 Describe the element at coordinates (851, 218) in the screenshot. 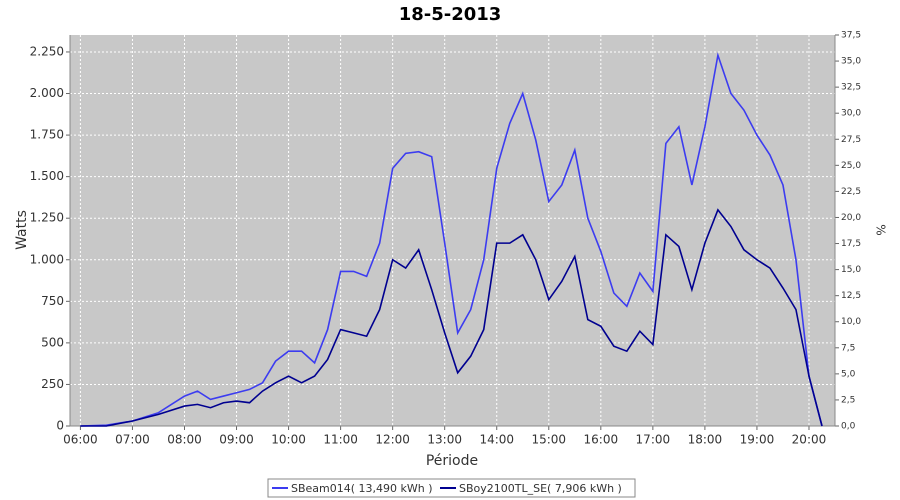

I see `y2-tick-label: 20,0` at that location.